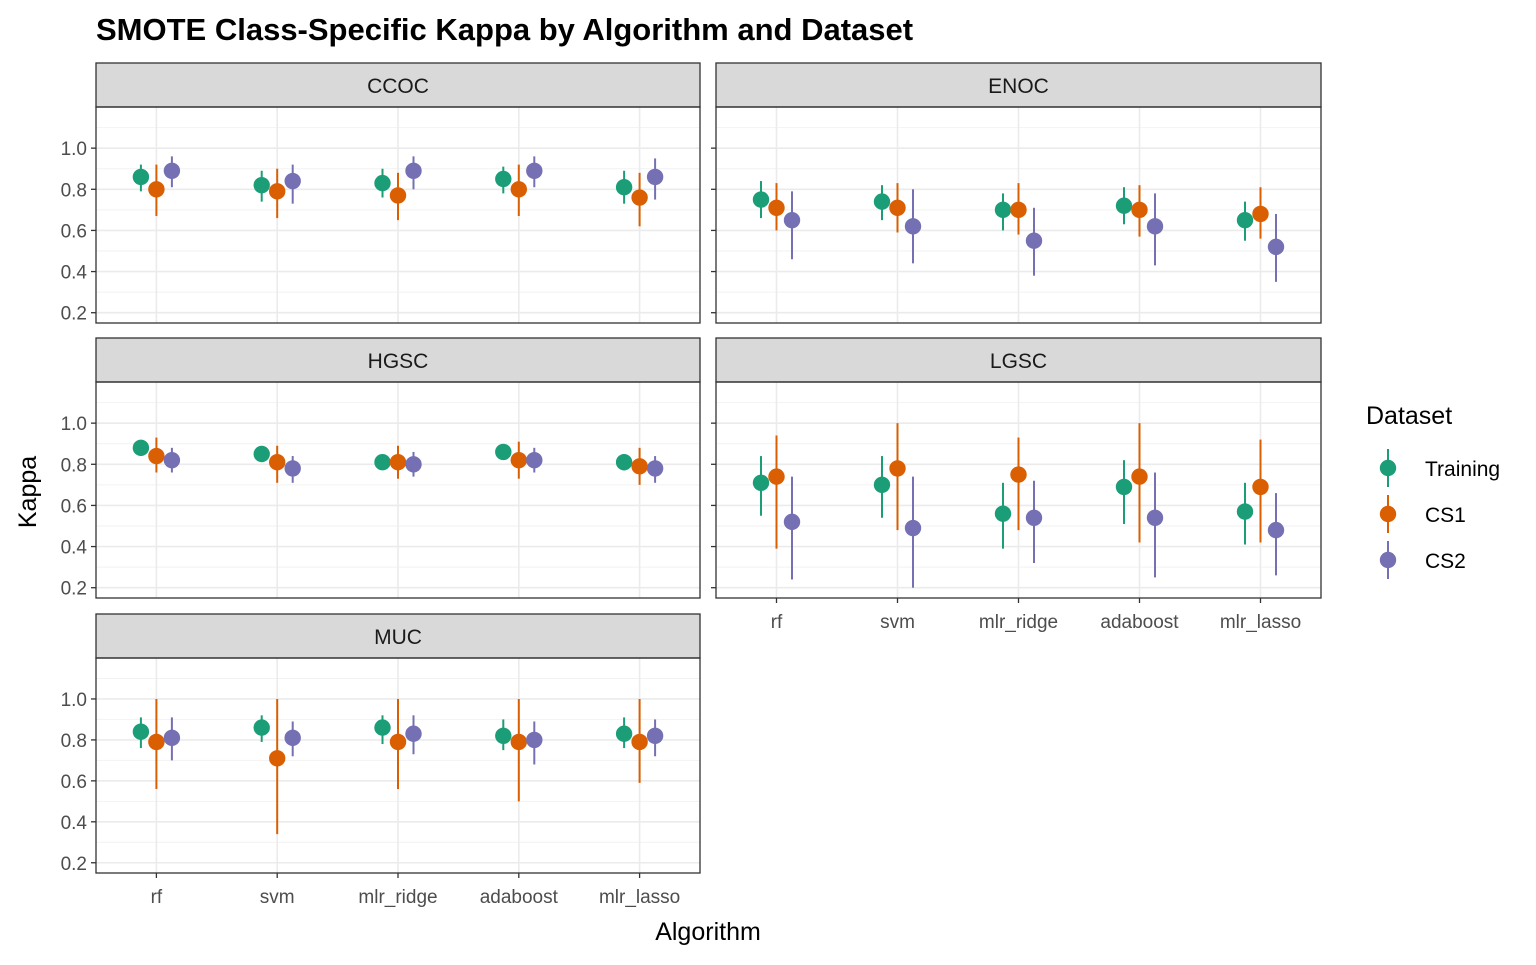 The image size is (1536, 965). What do you see at coordinates (1016, 193) in the screenshot?
I see `facet-panel-enoc: ENOC` at bounding box center [1016, 193].